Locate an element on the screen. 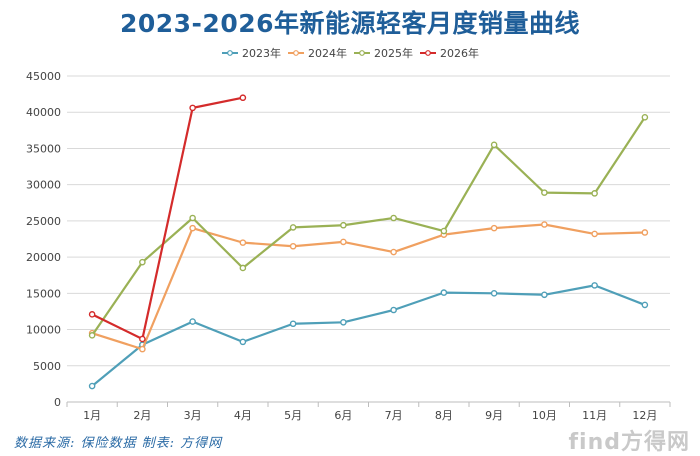 The image size is (700, 456). legend-label: 2026年 is located at coordinates (459, 53).